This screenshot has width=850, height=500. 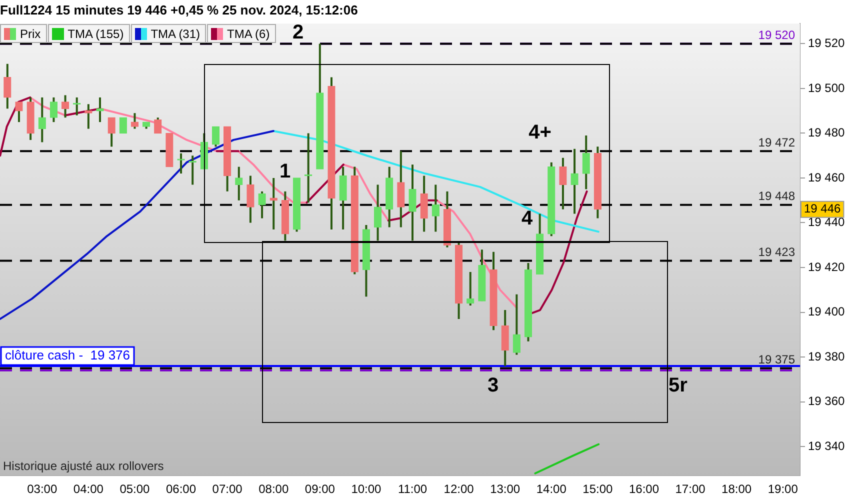 I want to click on x-tick-label: 09:00, so click(x=320, y=489).